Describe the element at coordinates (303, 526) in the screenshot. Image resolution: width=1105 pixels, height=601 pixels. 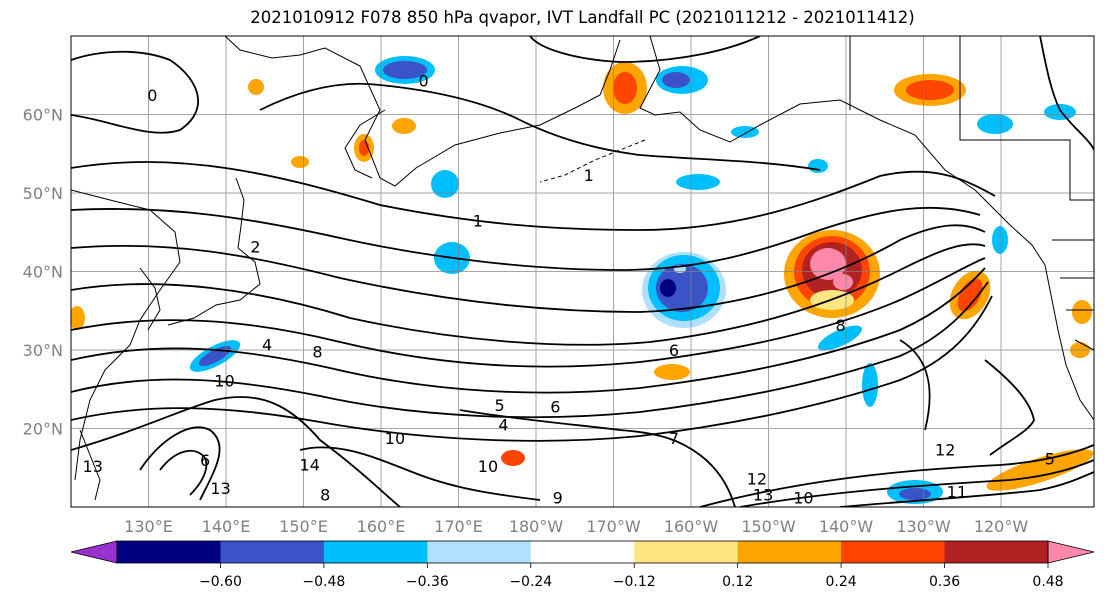
I see `longitude-tick-label: 150°E` at that location.